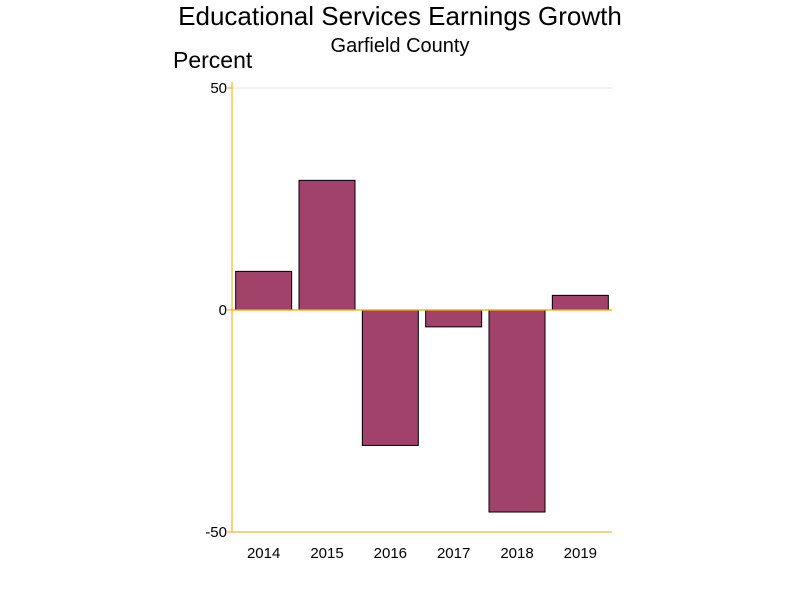 The width and height of the screenshot is (800, 600). Describe the element at coordinates (580, 553) in the screenshot. I see `x-tick-label: 2019` at that location.